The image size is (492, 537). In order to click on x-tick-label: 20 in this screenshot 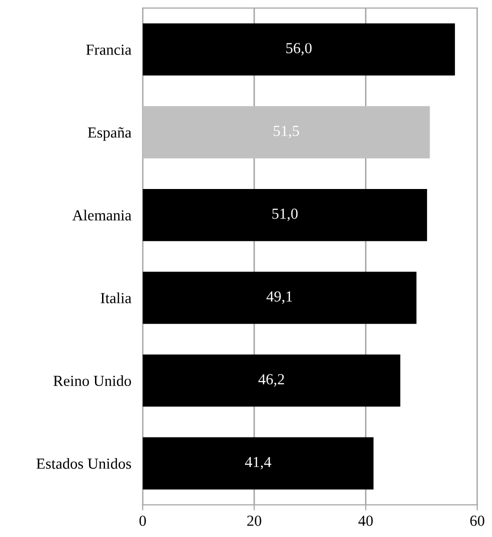, I will do `click(254, 521)`.